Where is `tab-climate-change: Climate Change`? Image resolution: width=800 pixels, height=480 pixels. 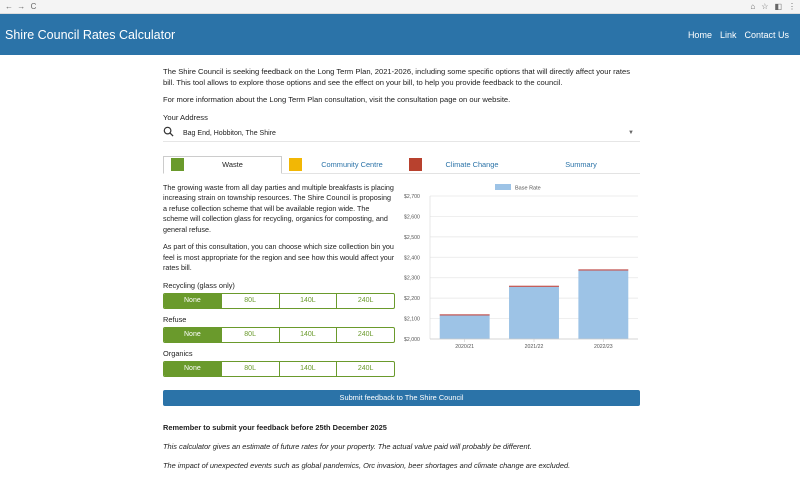
tab-climate-change: Climate Change is located at coordinates (462, 164).